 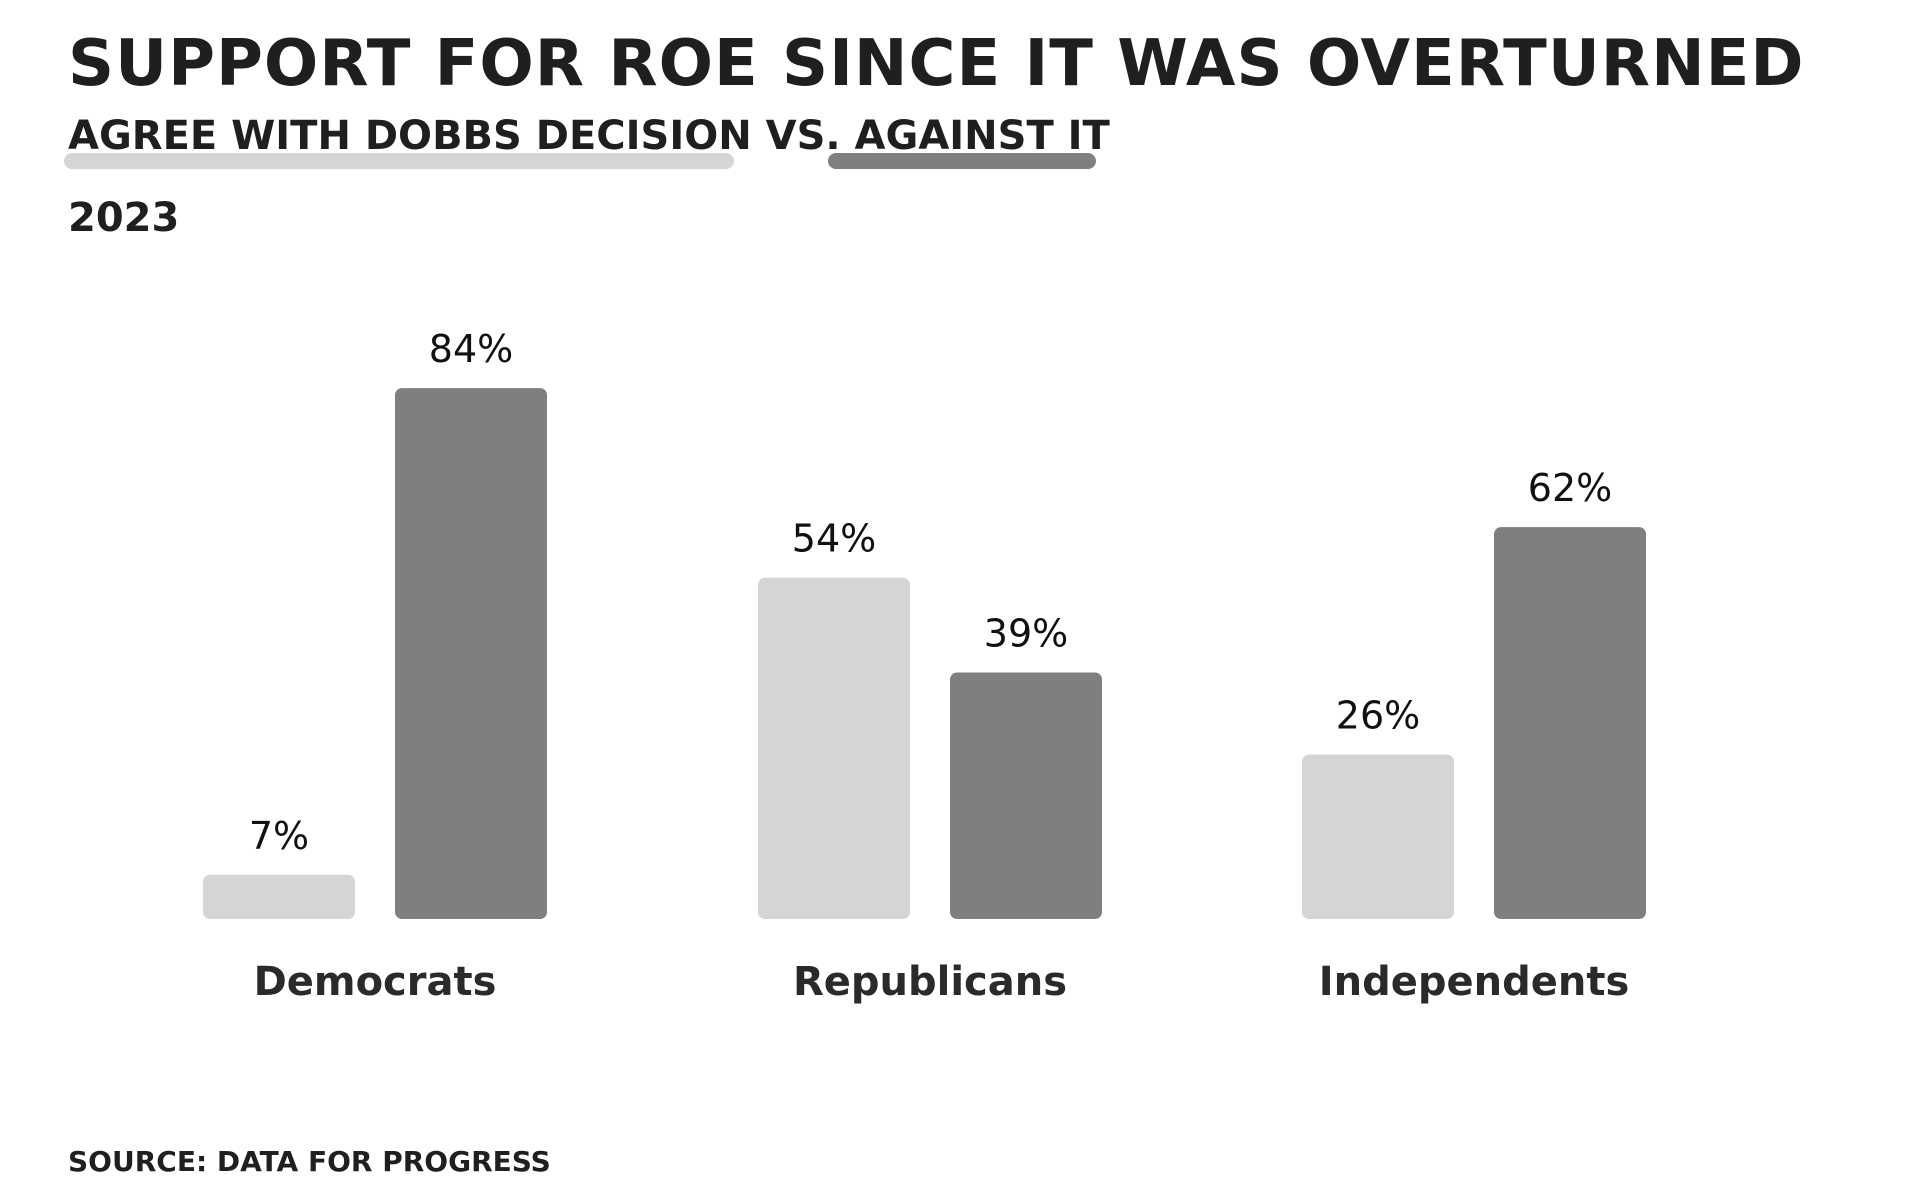 I want to click on source-note: SOURCE: DATA FOR PROGRESS, so click(x=309, y=1161).